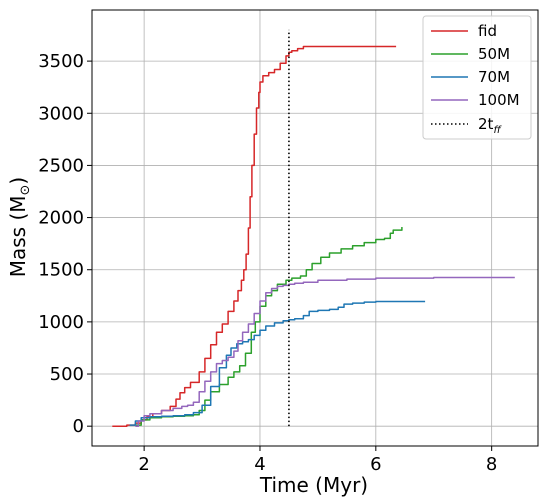 The width and height of the screenshot is (548, 501). I want to click on legend: fid 50M 70M 100M 2tff, so click(477, 77).